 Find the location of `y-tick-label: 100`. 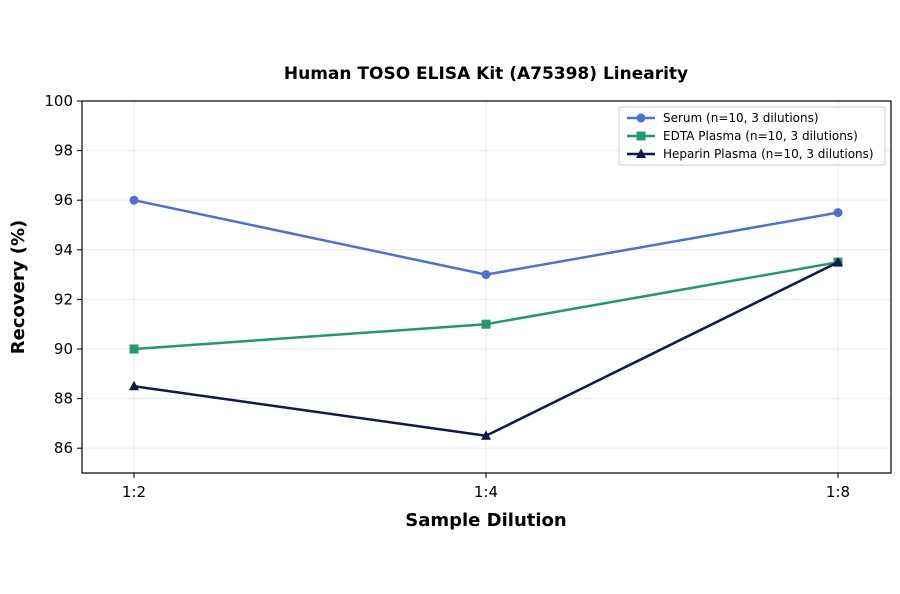

y-tick-label: 100 is located at coordinates (58, 101).